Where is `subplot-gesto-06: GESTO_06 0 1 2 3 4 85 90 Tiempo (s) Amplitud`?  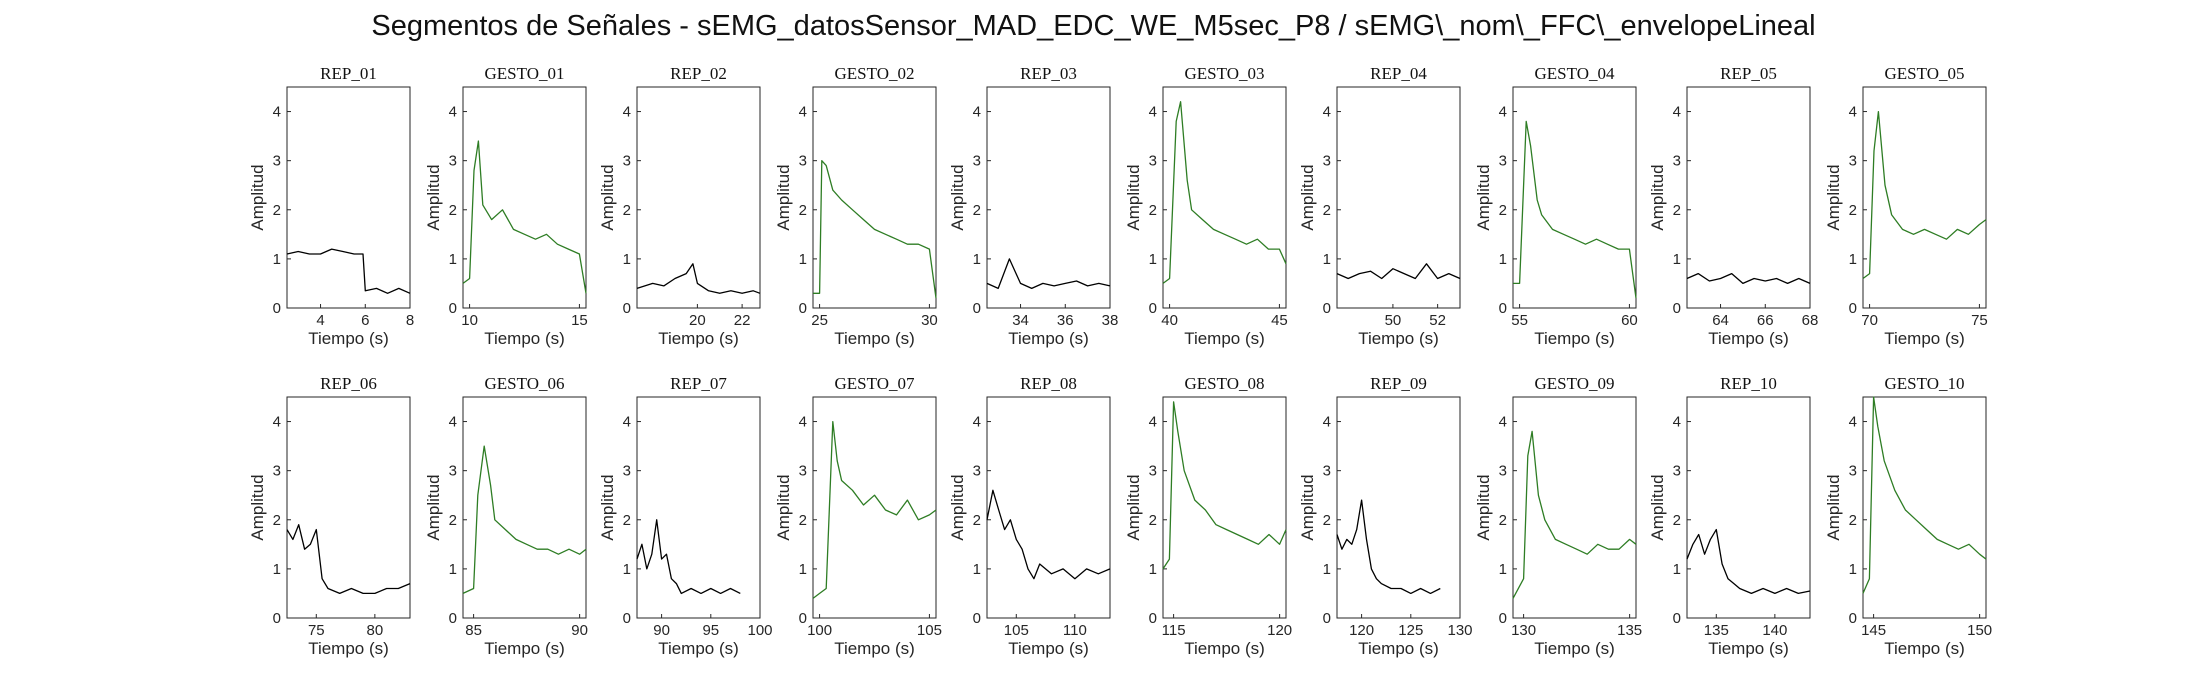
subplot-gesto-06: GESTO_06 0 1 2 3 4 85 90 Tiempo (s) Amplitud is located at coordinates (506, 516).